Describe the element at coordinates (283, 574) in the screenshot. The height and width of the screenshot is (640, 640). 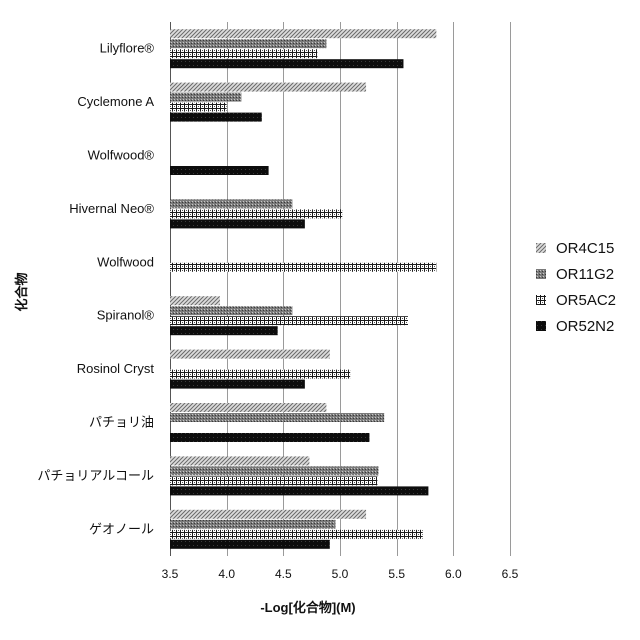
I see `x-tick-label: 4.5` at that location.